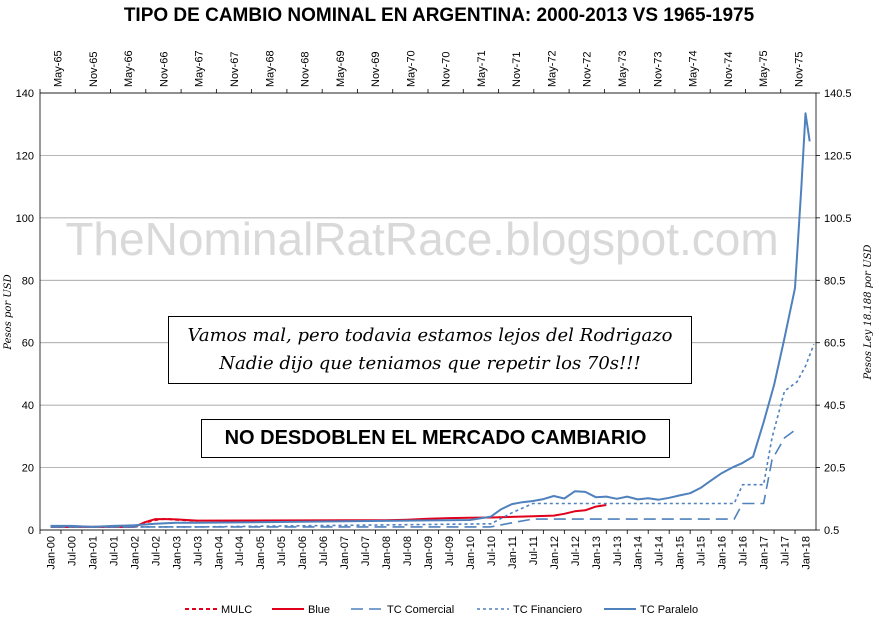  What do you see at coordinates (282, 551) in the screenshot?
I see `bottom-tick-label: Jul-05` at bounding box center [282, 551].